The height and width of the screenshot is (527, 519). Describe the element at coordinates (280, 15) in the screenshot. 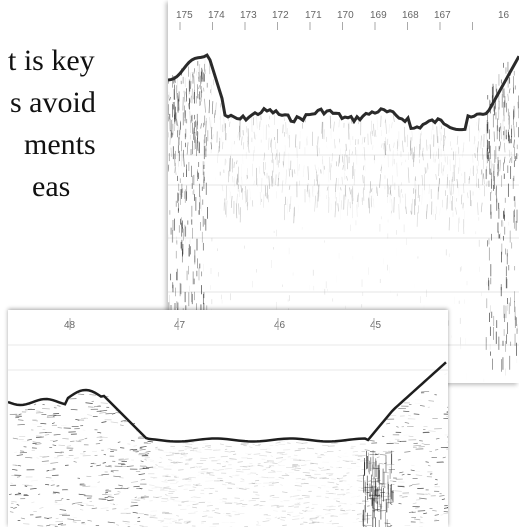

I see `tick-label: 172` at that location.